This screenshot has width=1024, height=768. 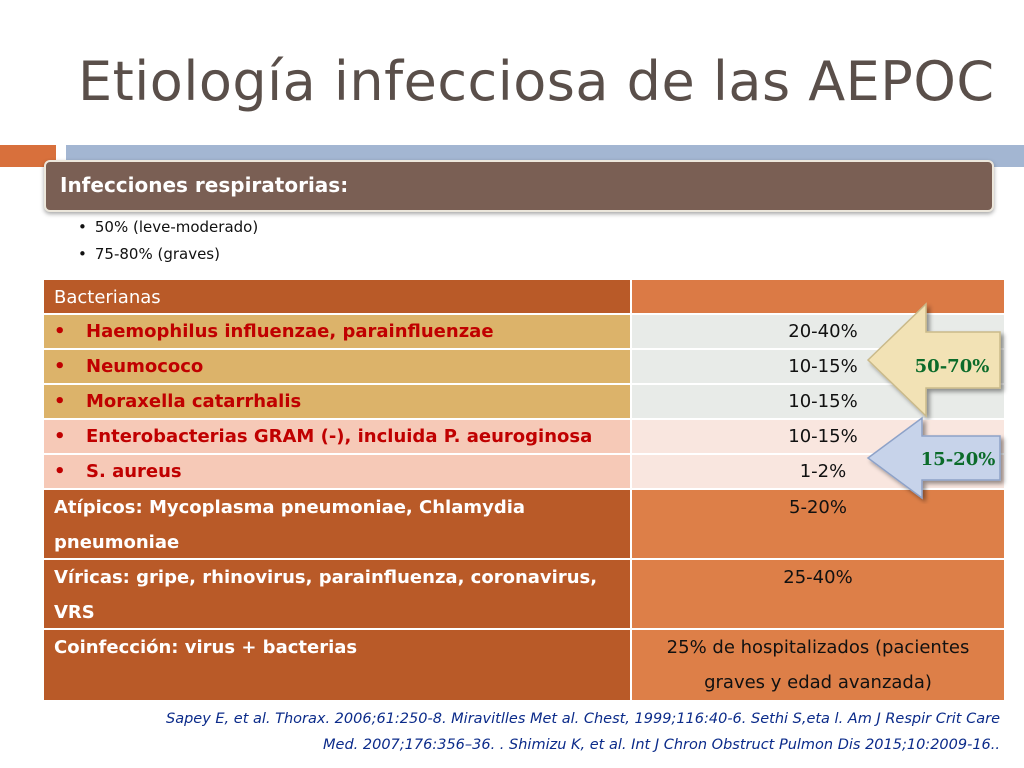 What do you see at coordinates (818, 577) in the screenshot?
I see `percent-value: 25-40%` at bounding box center [818, 577].